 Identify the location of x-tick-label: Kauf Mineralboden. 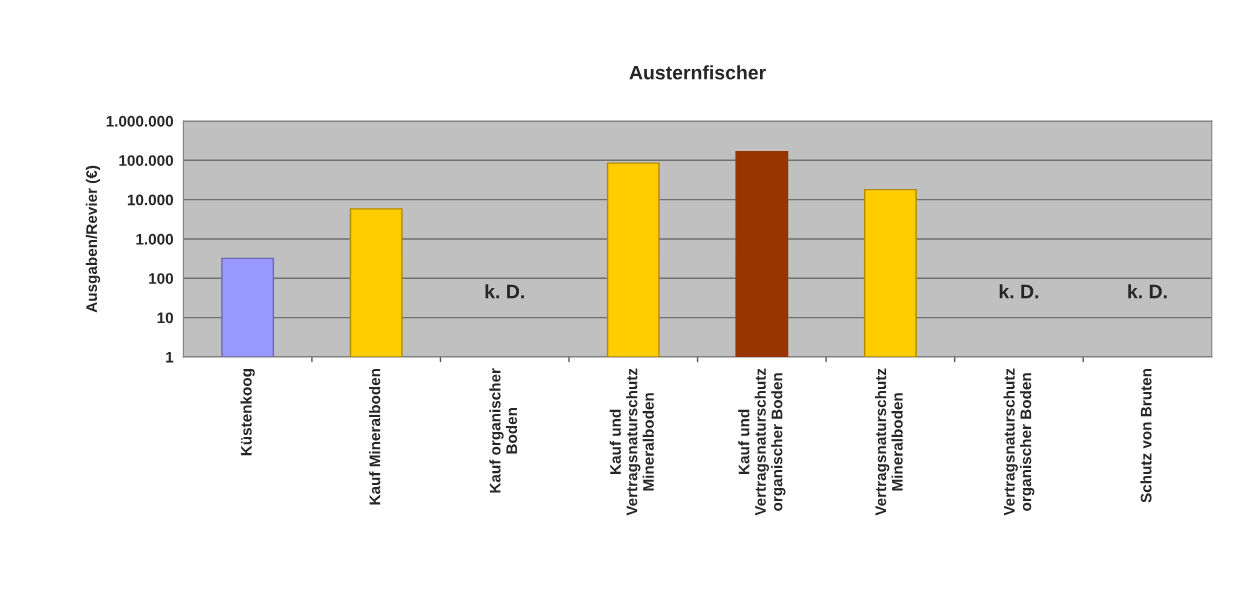
(375, 436).